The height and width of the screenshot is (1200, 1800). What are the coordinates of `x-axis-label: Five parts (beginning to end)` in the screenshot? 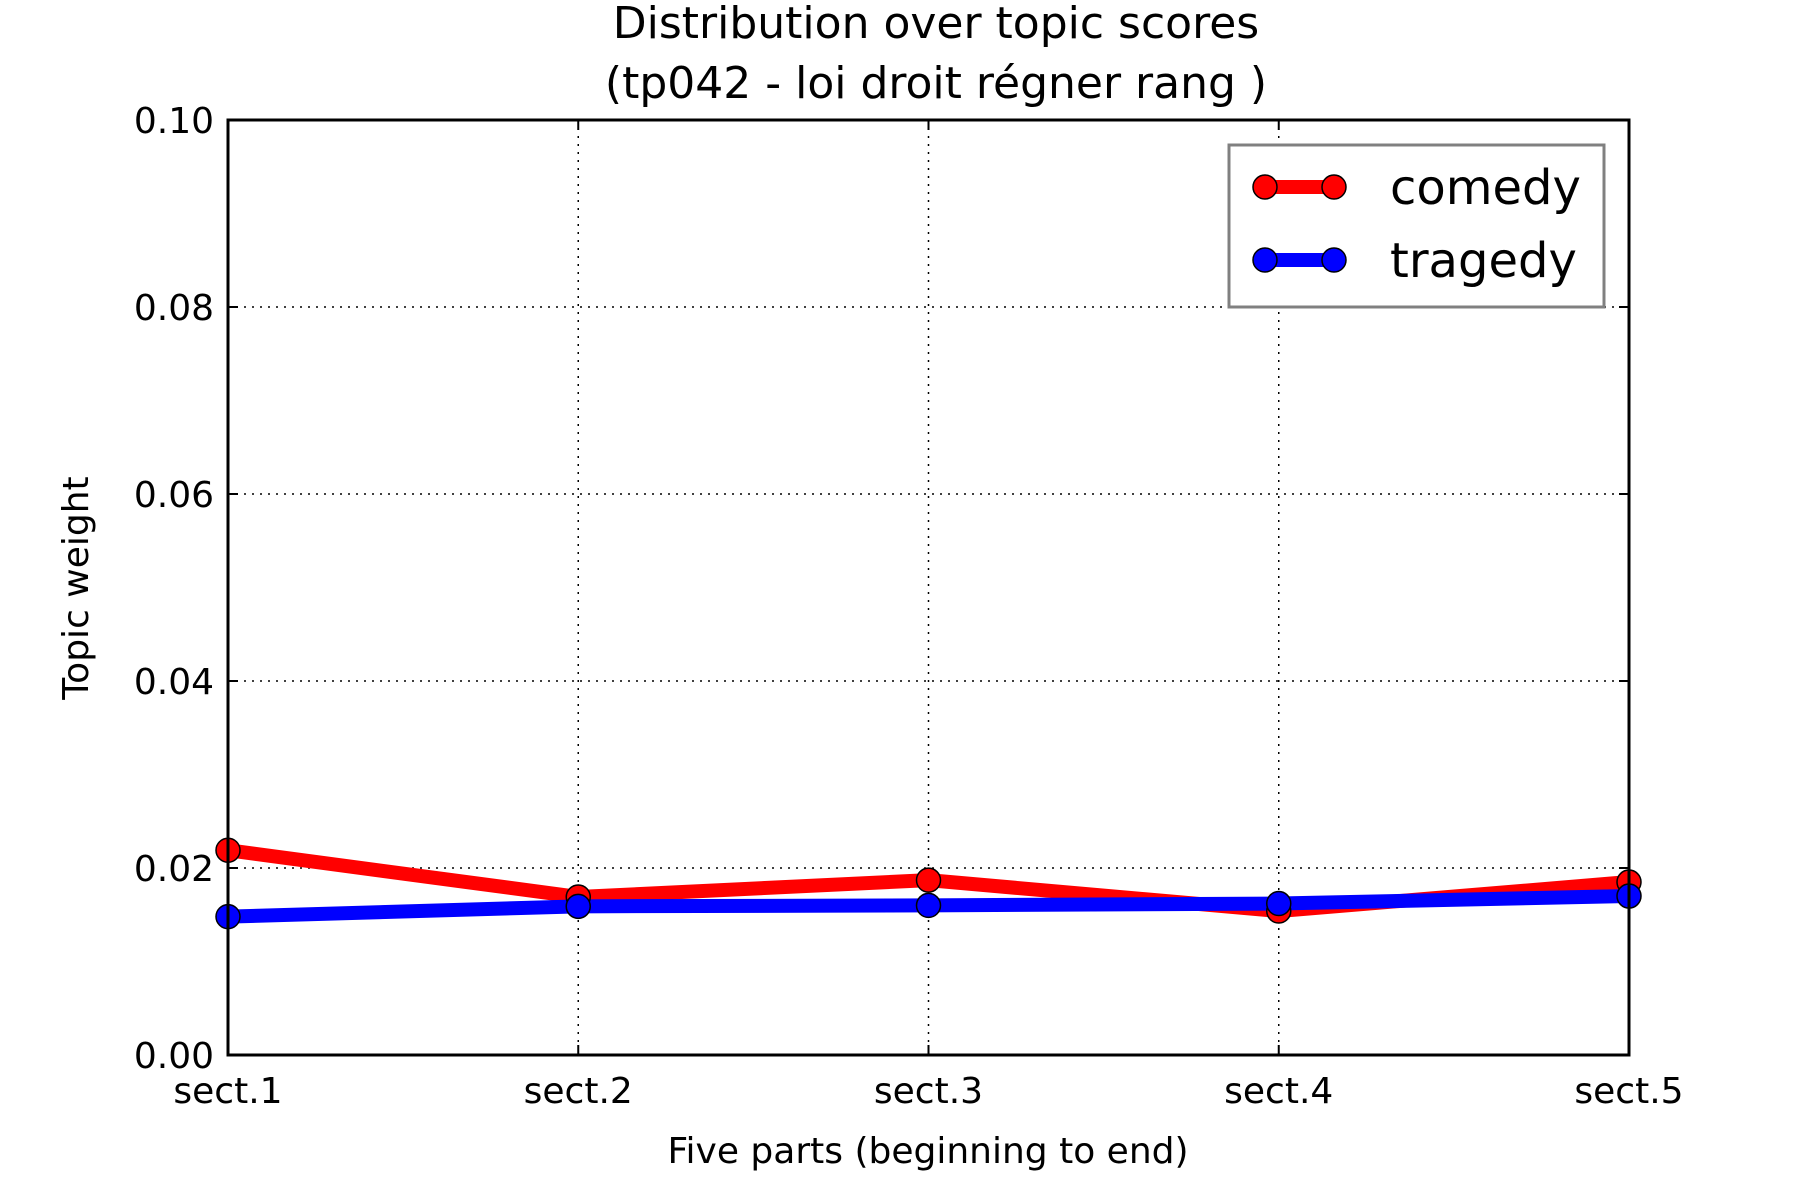 It's located at (927, 1151).